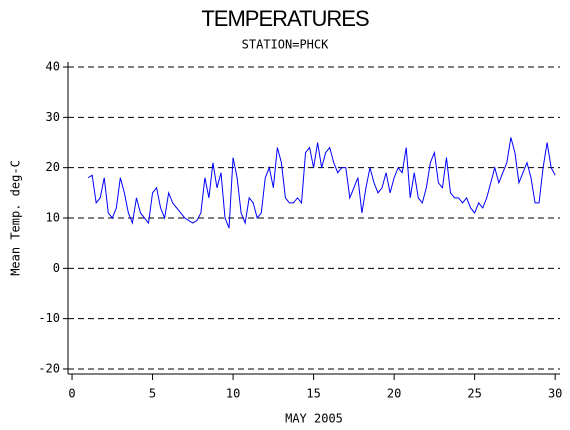  What do you see at coordinates (49, 368) in the screenshot?
I see `y-tick-label: -20` at bounding box center [49, 368].